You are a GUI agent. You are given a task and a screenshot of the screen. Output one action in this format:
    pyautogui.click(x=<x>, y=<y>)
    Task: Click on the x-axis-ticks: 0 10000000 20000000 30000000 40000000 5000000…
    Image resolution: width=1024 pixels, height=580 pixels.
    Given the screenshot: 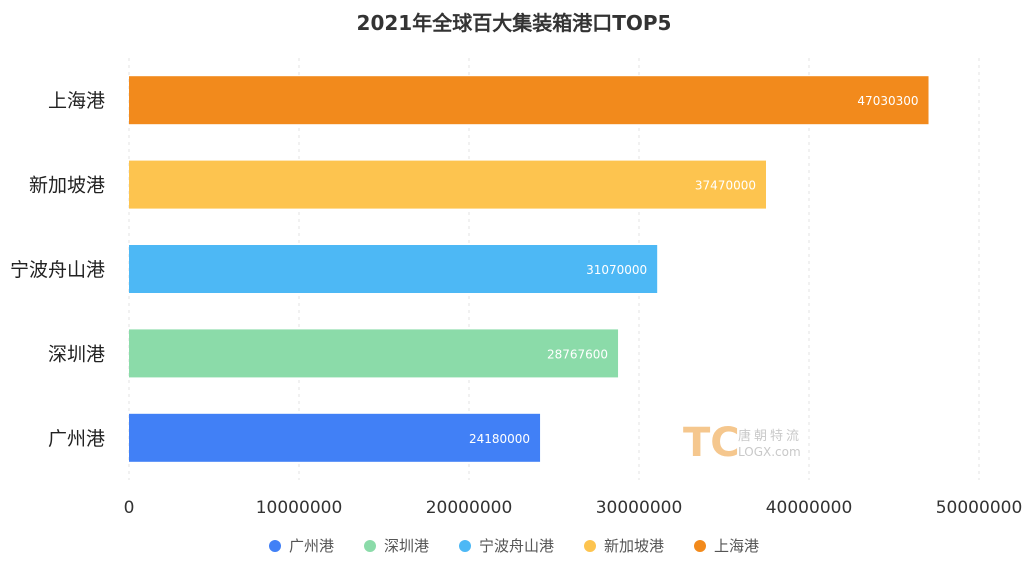 What is the action you would take?
    pyautogui.click(x=573, y=508)
    